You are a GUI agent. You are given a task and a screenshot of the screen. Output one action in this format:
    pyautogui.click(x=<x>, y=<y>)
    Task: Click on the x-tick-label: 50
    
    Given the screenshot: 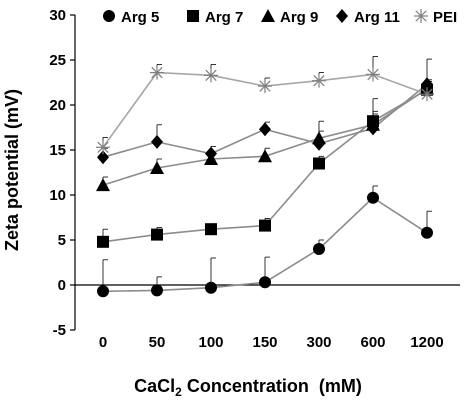 What is the action you would take?
    pyautogui.click(x=157, y=342)
    